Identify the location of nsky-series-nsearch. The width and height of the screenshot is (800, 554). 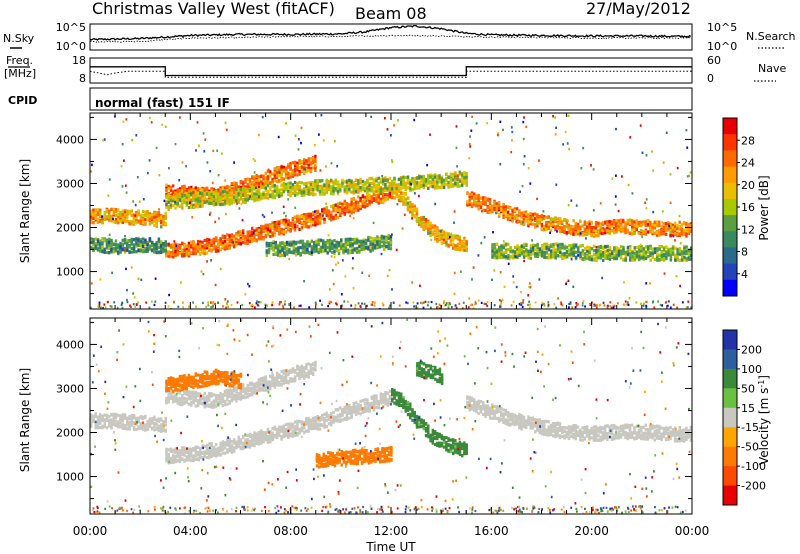
(390, 38).